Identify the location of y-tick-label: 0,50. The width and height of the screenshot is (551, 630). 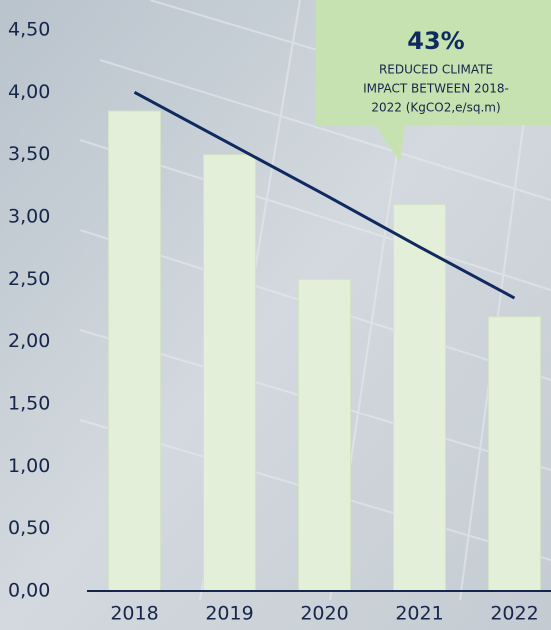
(29, 528).